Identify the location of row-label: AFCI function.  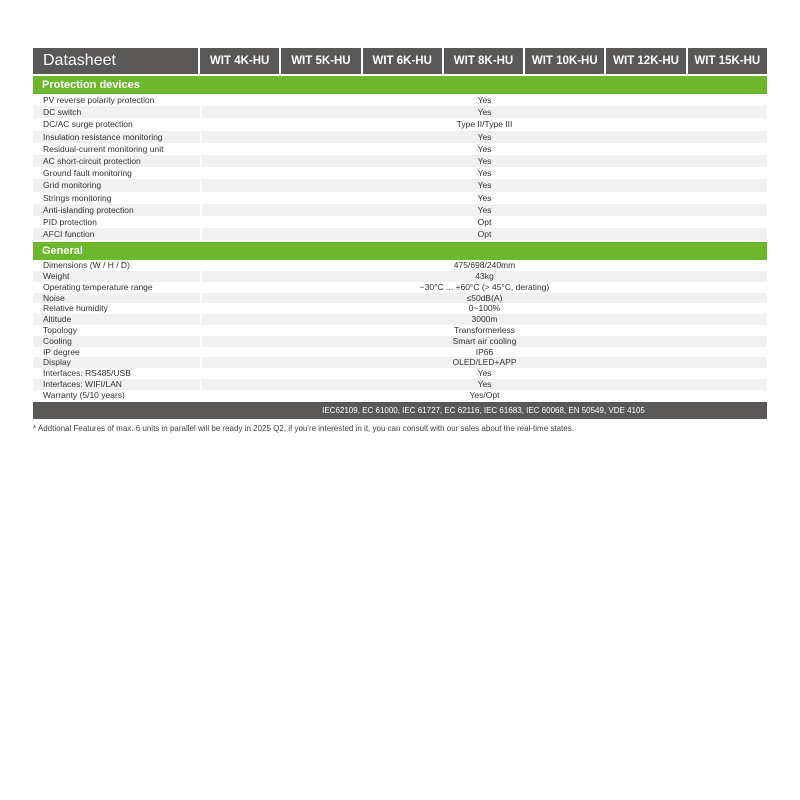
(69, 234).